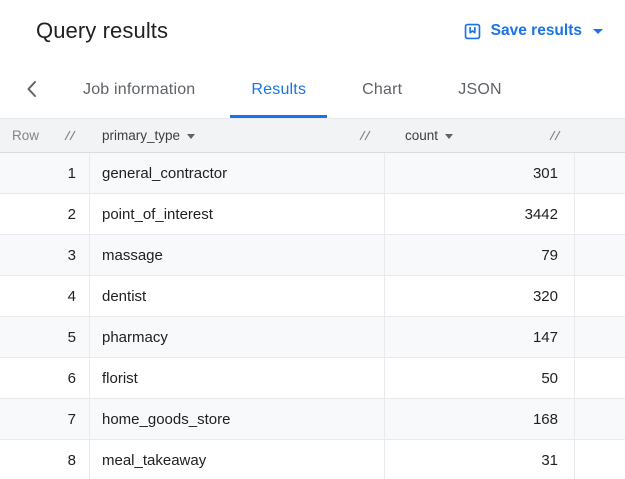  I want to click on count-column-menu: count, so click(429, 135).